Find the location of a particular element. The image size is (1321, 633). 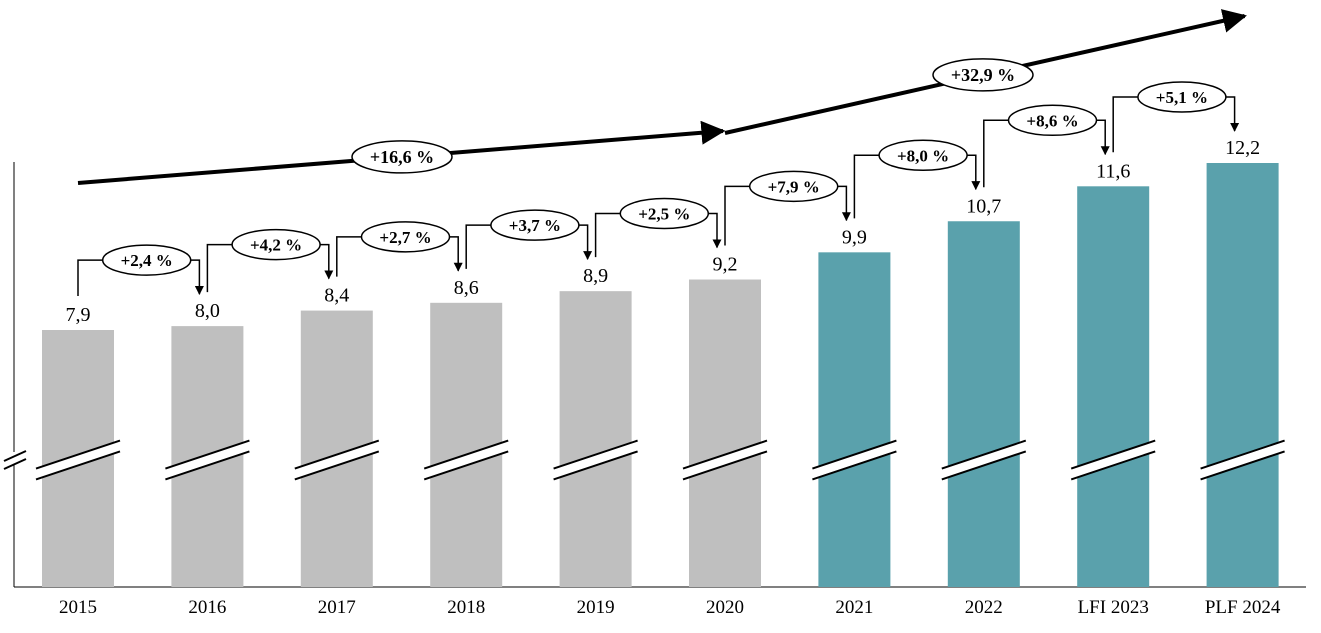

value-label-2: 8,4 is located at coordinates (336, 296).